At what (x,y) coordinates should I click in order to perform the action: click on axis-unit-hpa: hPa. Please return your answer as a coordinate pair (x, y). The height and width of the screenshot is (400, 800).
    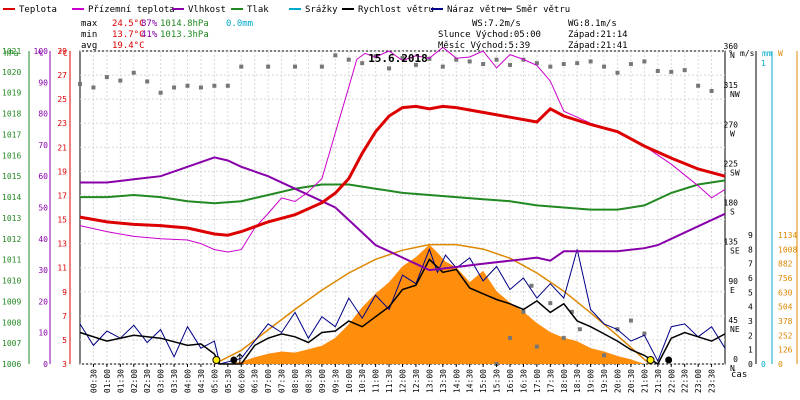
    Looking at the image, I should click on (11, 53).